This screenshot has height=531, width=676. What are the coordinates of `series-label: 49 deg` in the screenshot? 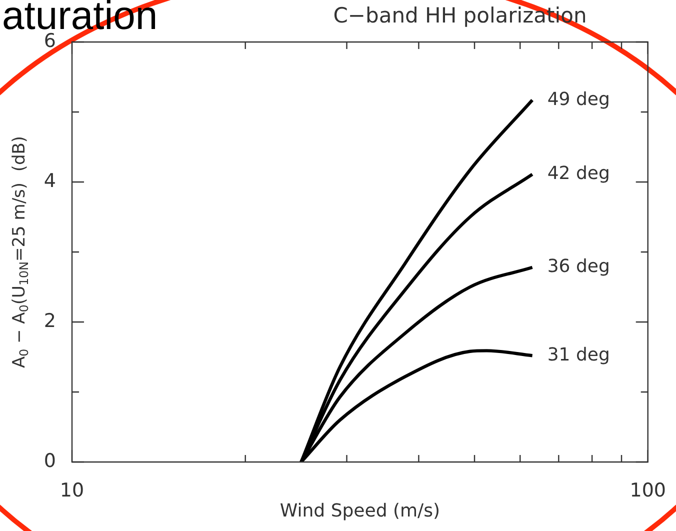 It's located at (578, 99).